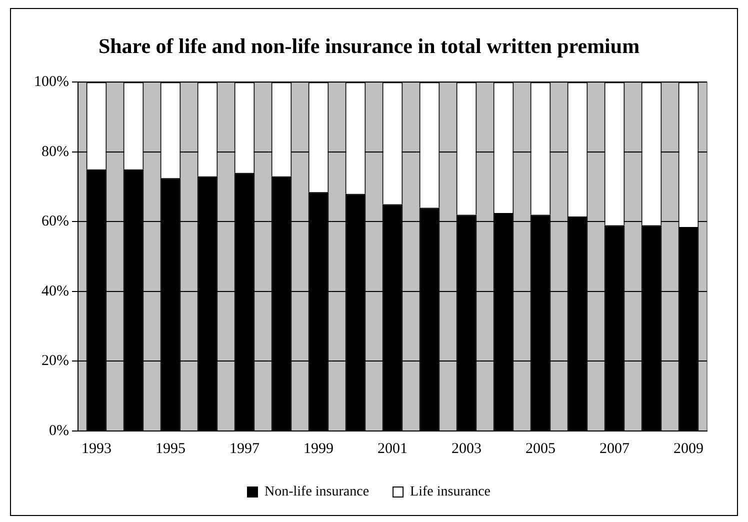  Describe the element at coordinates (244, 448) in the screenshot. I see `x-tick-label: 1997` at that location.